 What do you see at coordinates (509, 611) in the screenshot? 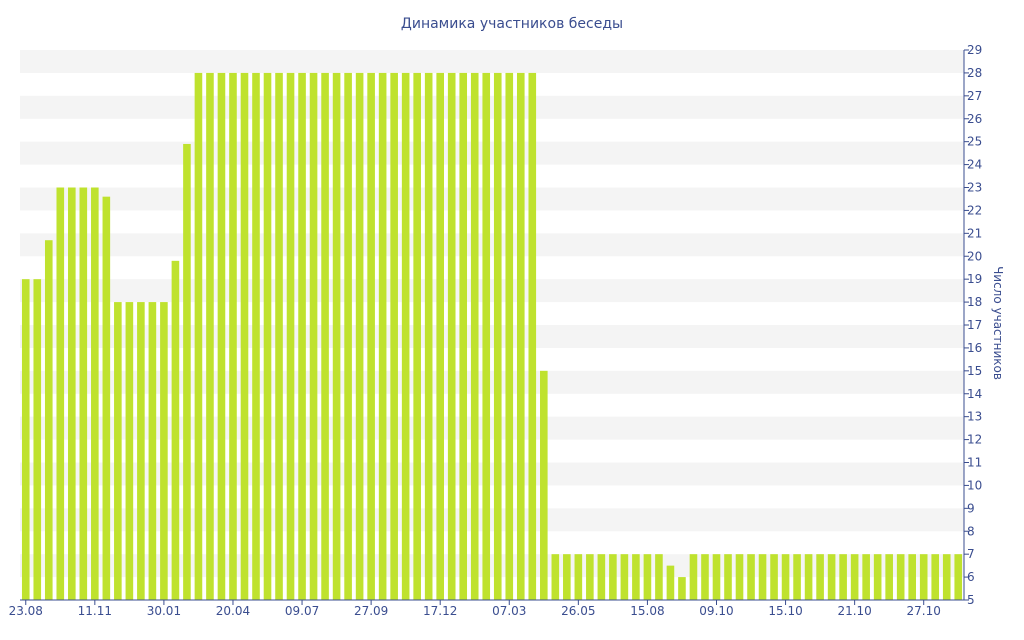
I see `x-tick-label: 07.03` at bounding box center [509, 611].